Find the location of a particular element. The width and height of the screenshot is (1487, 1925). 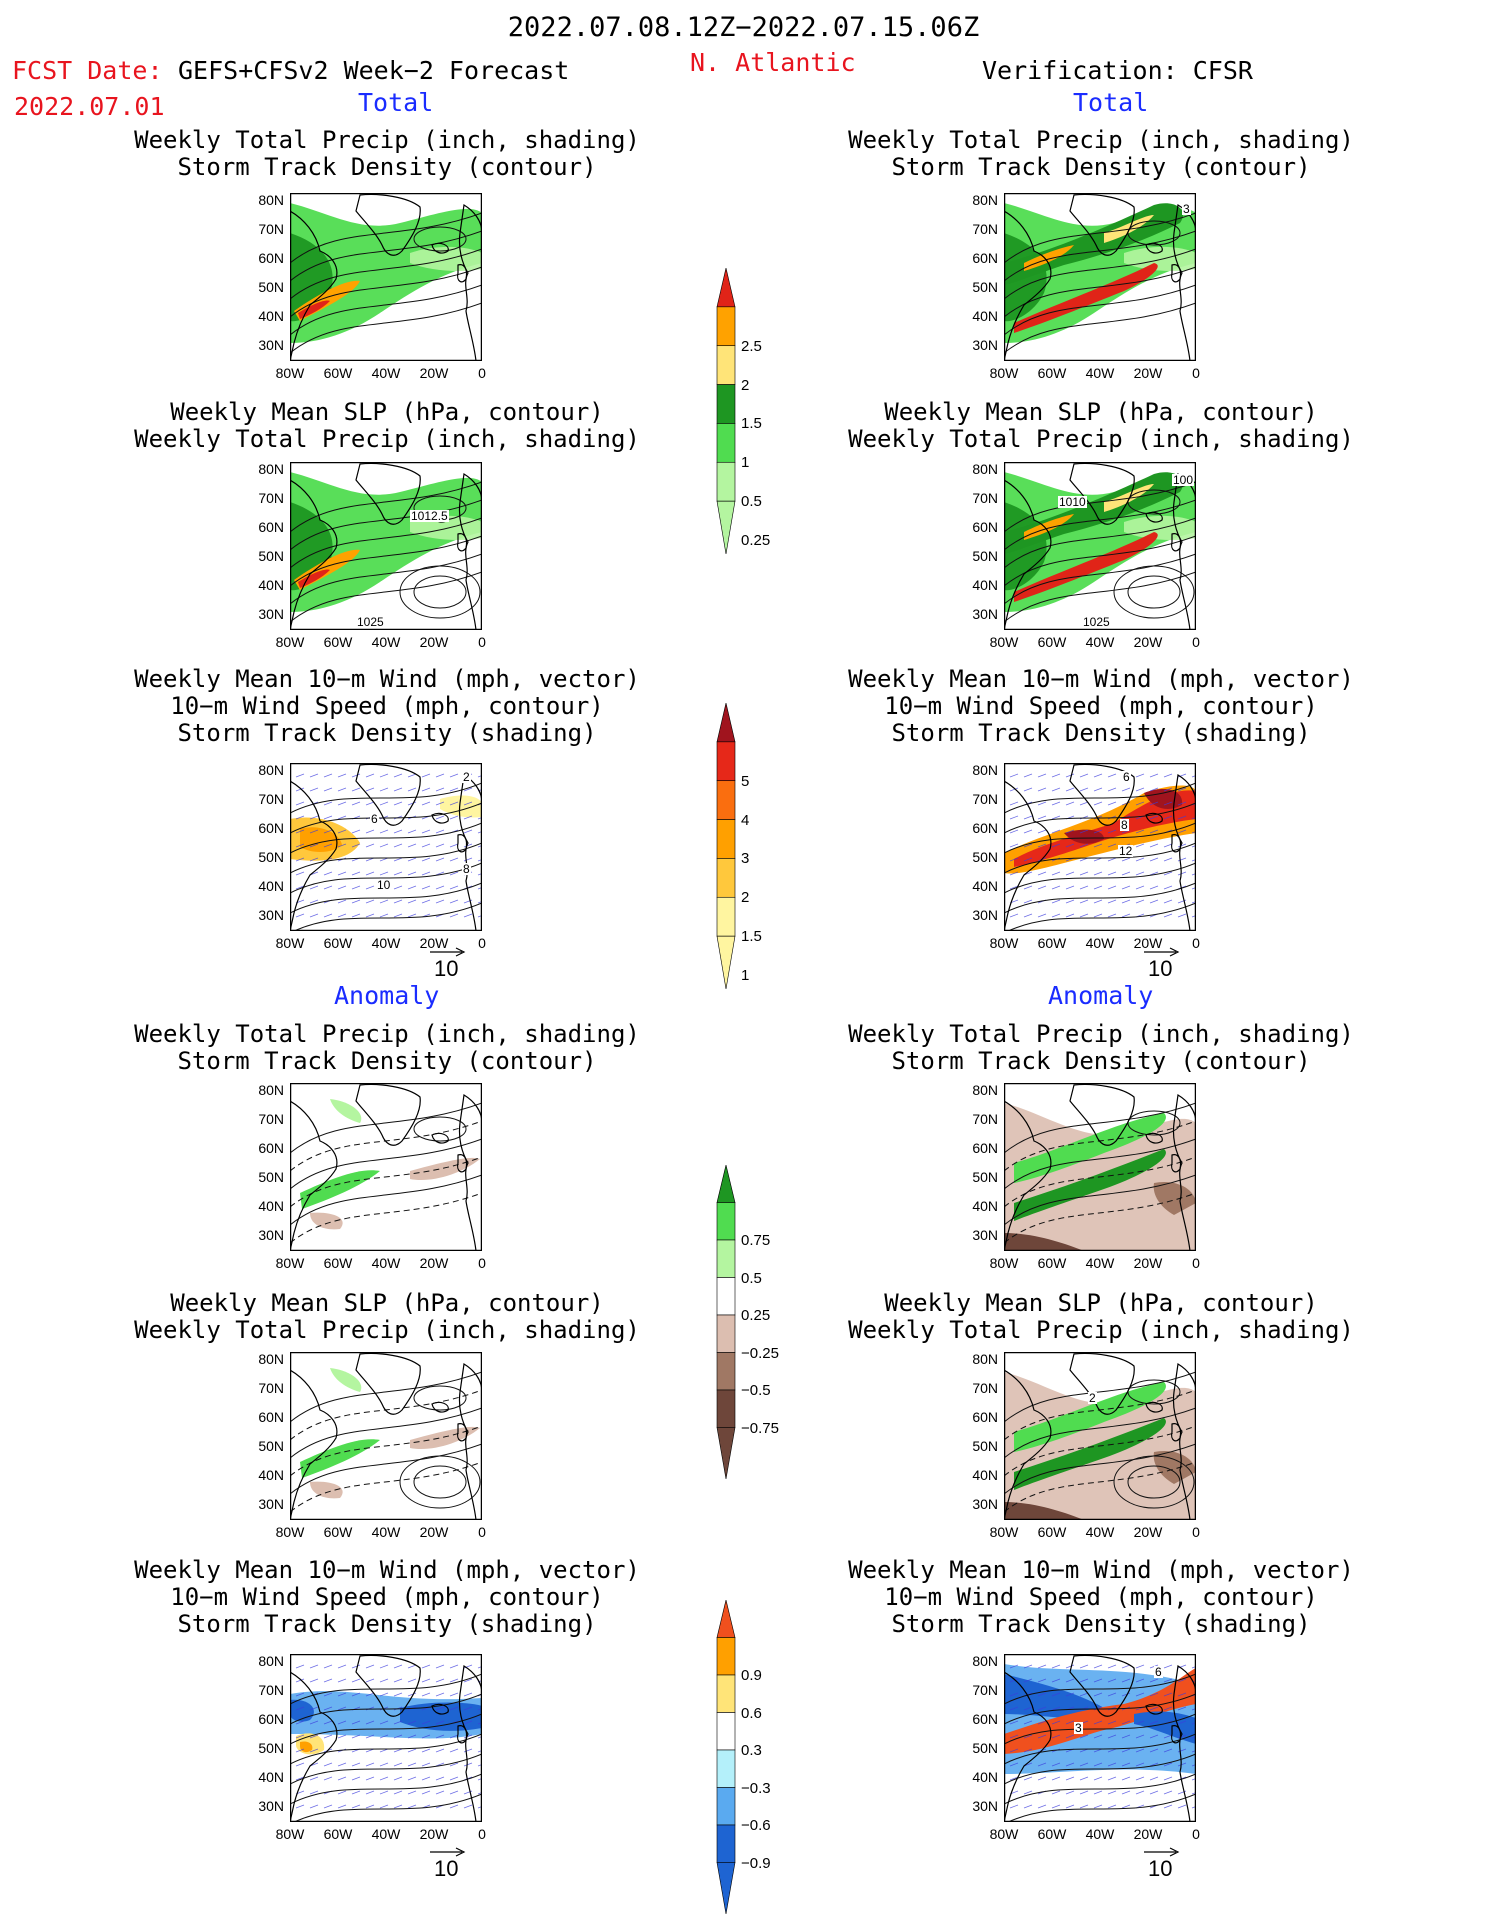

contour-label: 8 is located at coordinates (466, 869).